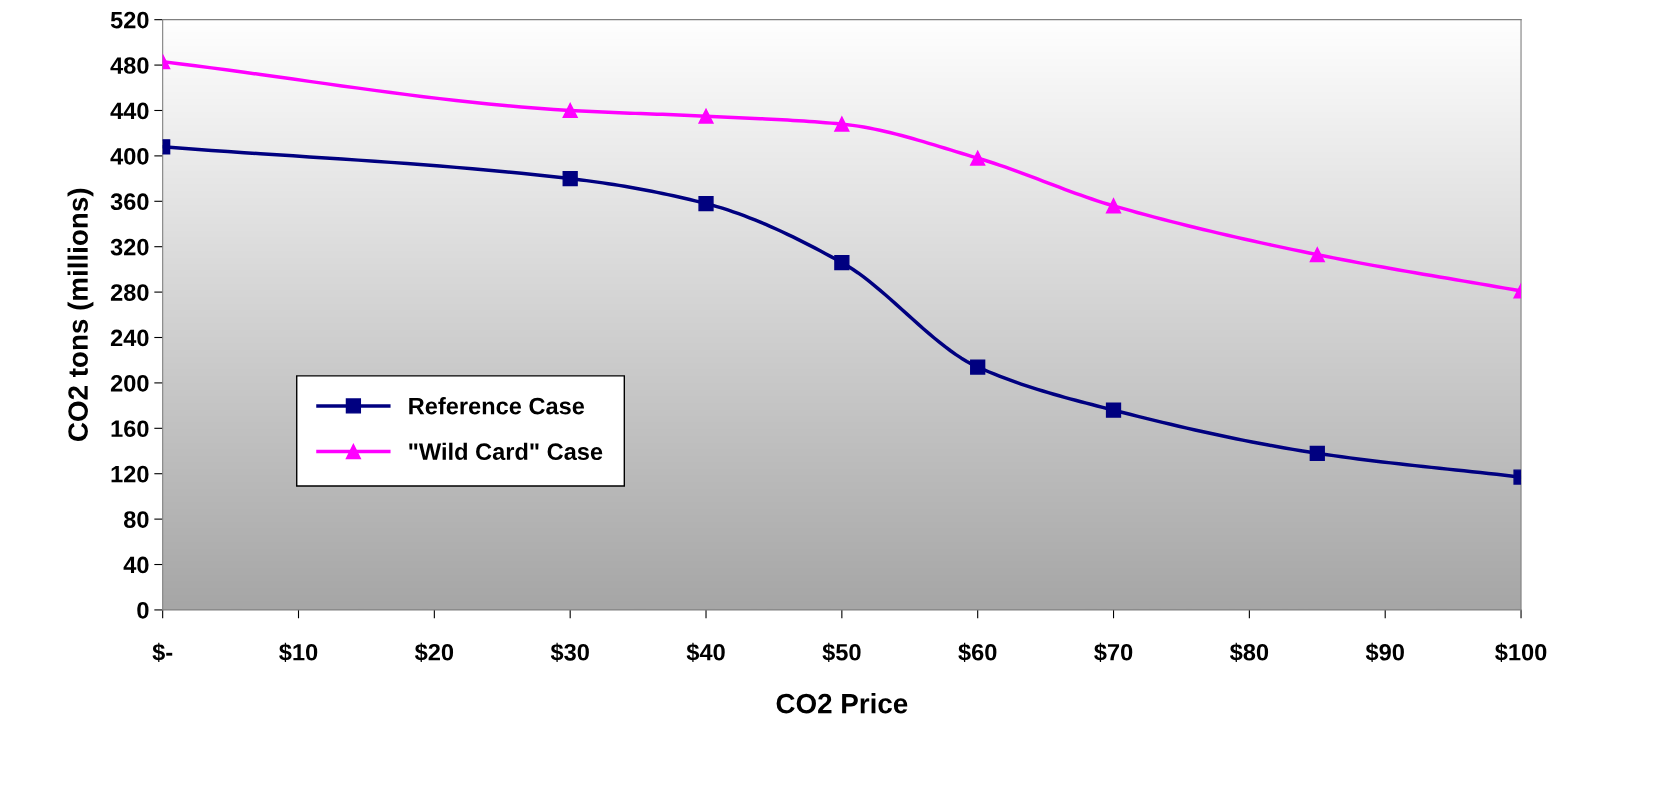 This screenshot has height=787, width=1677. Describe the element at coordinates (162, 652) in the screenshot. I see `x-tick-label: $-` at that location.